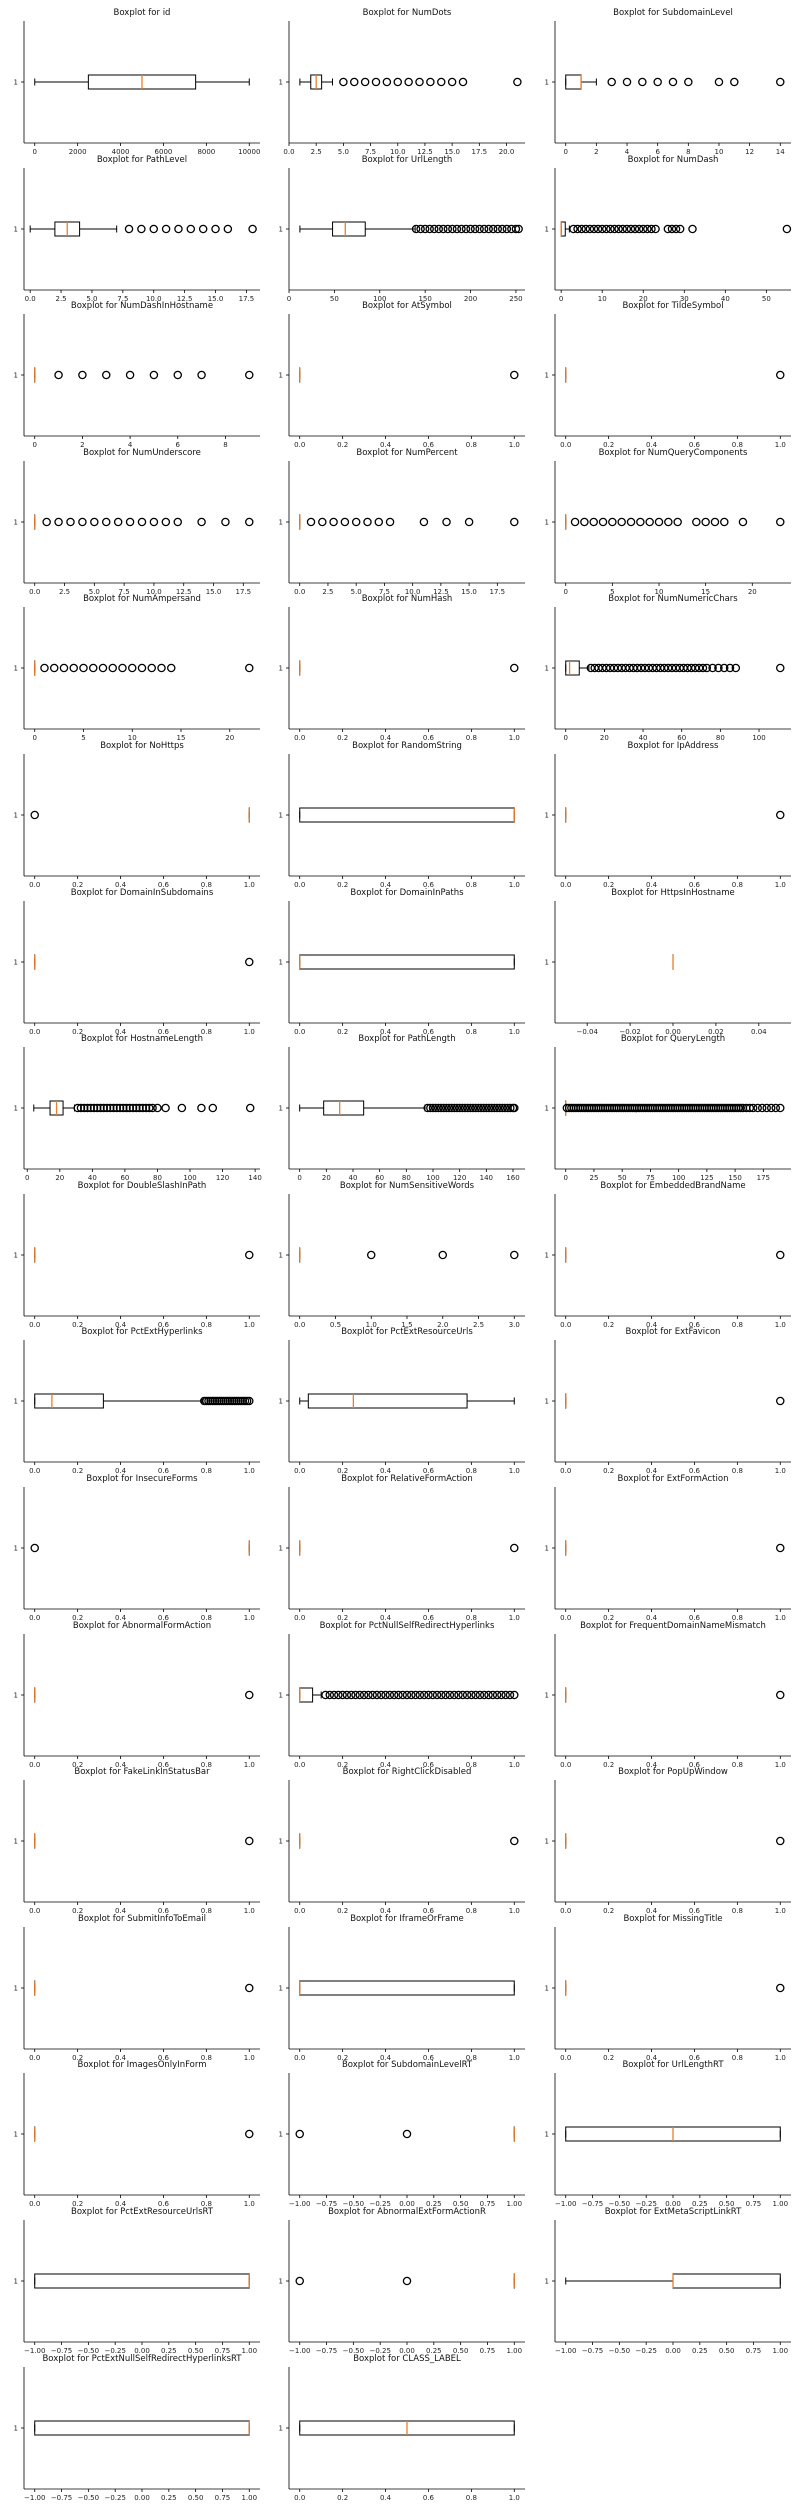 Image resolution: width=804 pixels, height=2505 pixels. I want to click on x-tick-label: 2.5, so click(64, 592).